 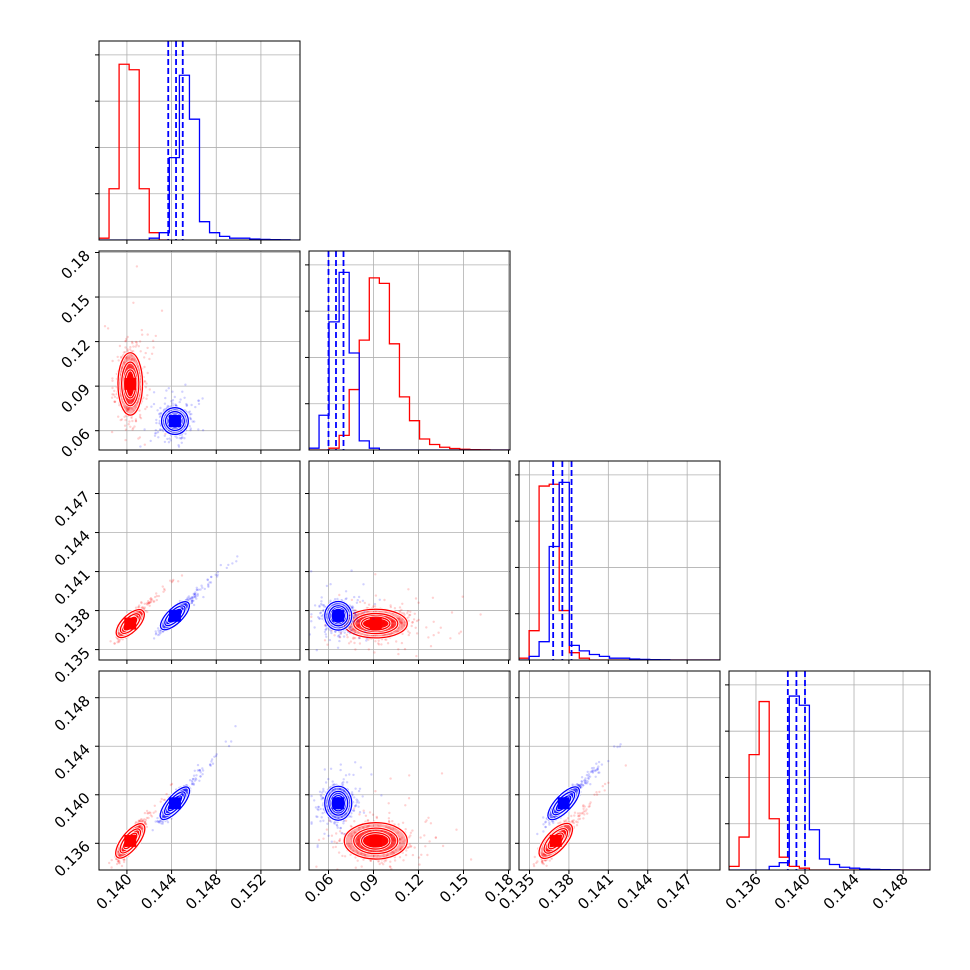 What do you see at coordinates (199, 140) in the screenshot?
I see `panel-content` at bounding box center [199, 140].